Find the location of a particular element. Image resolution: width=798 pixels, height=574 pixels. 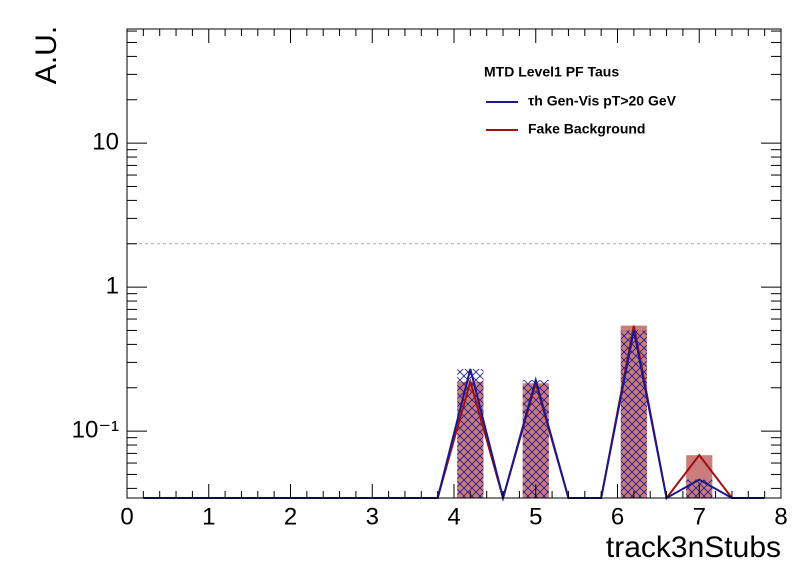

x-tick-label: 3 is located at coordinates (372, 516).